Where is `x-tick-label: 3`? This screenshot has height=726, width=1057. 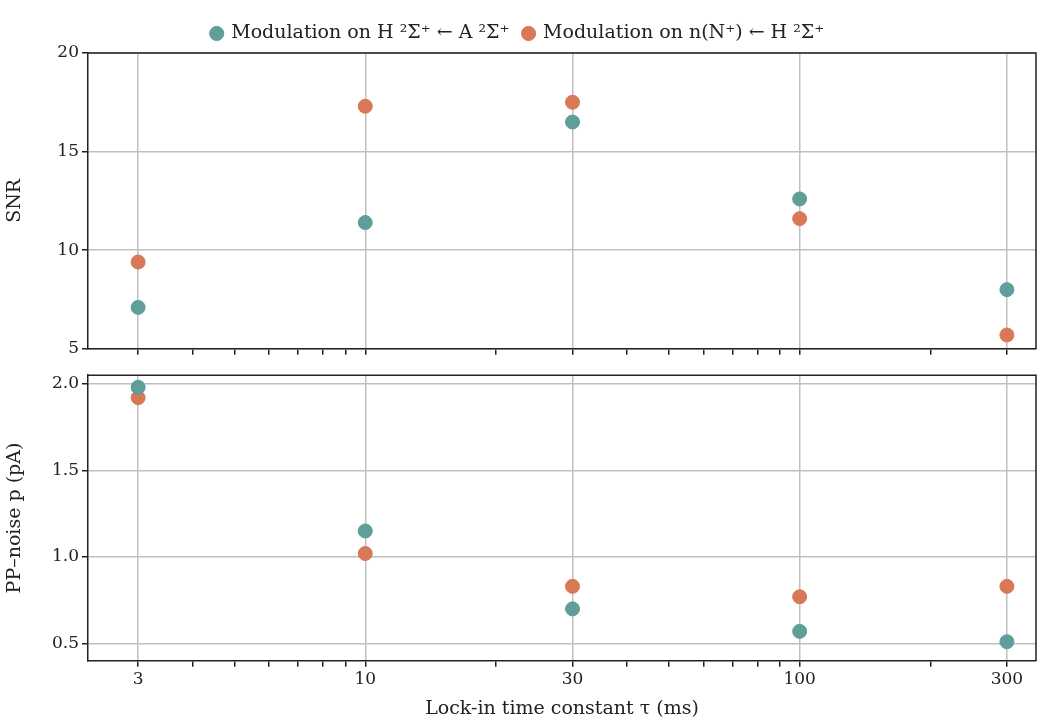 x-tick-label: 3 is located at coordinates (138, 678).